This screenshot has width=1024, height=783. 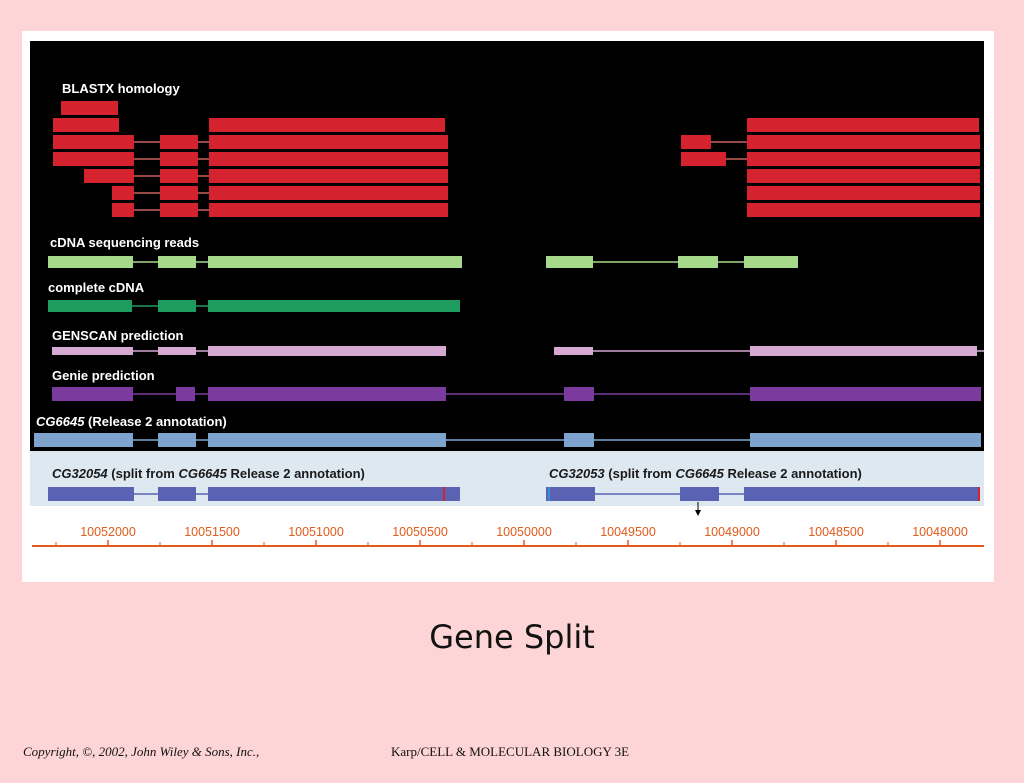 I want to click on genie-label: Genie prediction, so click(x=103, y=375).